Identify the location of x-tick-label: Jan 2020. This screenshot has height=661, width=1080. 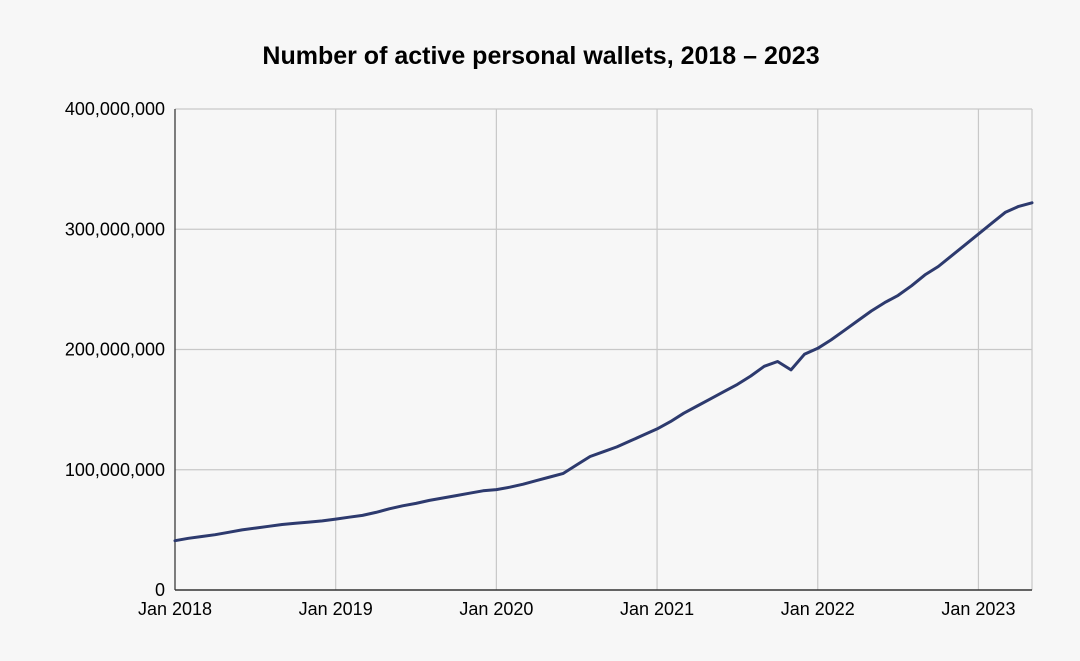
(496, 609).